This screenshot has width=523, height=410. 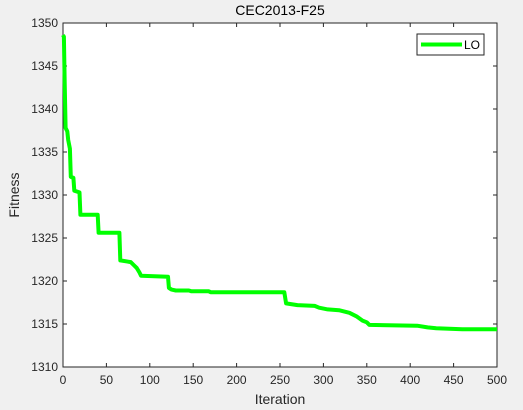 What do you see at coordinates (497, 380) in the screenshot?
I see `x-tick-label: 500` at bounding box center [497, 380].